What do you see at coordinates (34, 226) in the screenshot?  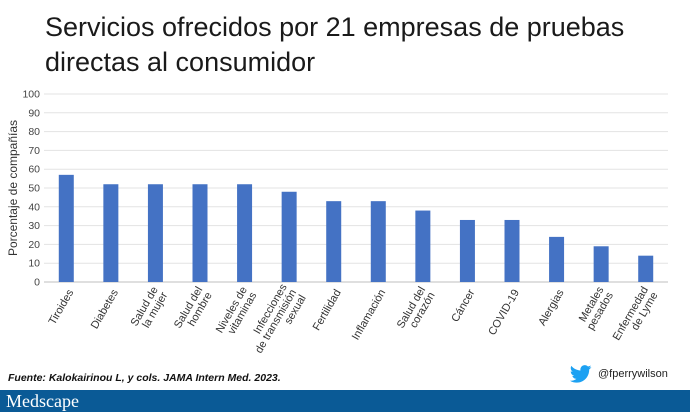 I see `y-tick-label: 30` at bounding box center [34, 226].